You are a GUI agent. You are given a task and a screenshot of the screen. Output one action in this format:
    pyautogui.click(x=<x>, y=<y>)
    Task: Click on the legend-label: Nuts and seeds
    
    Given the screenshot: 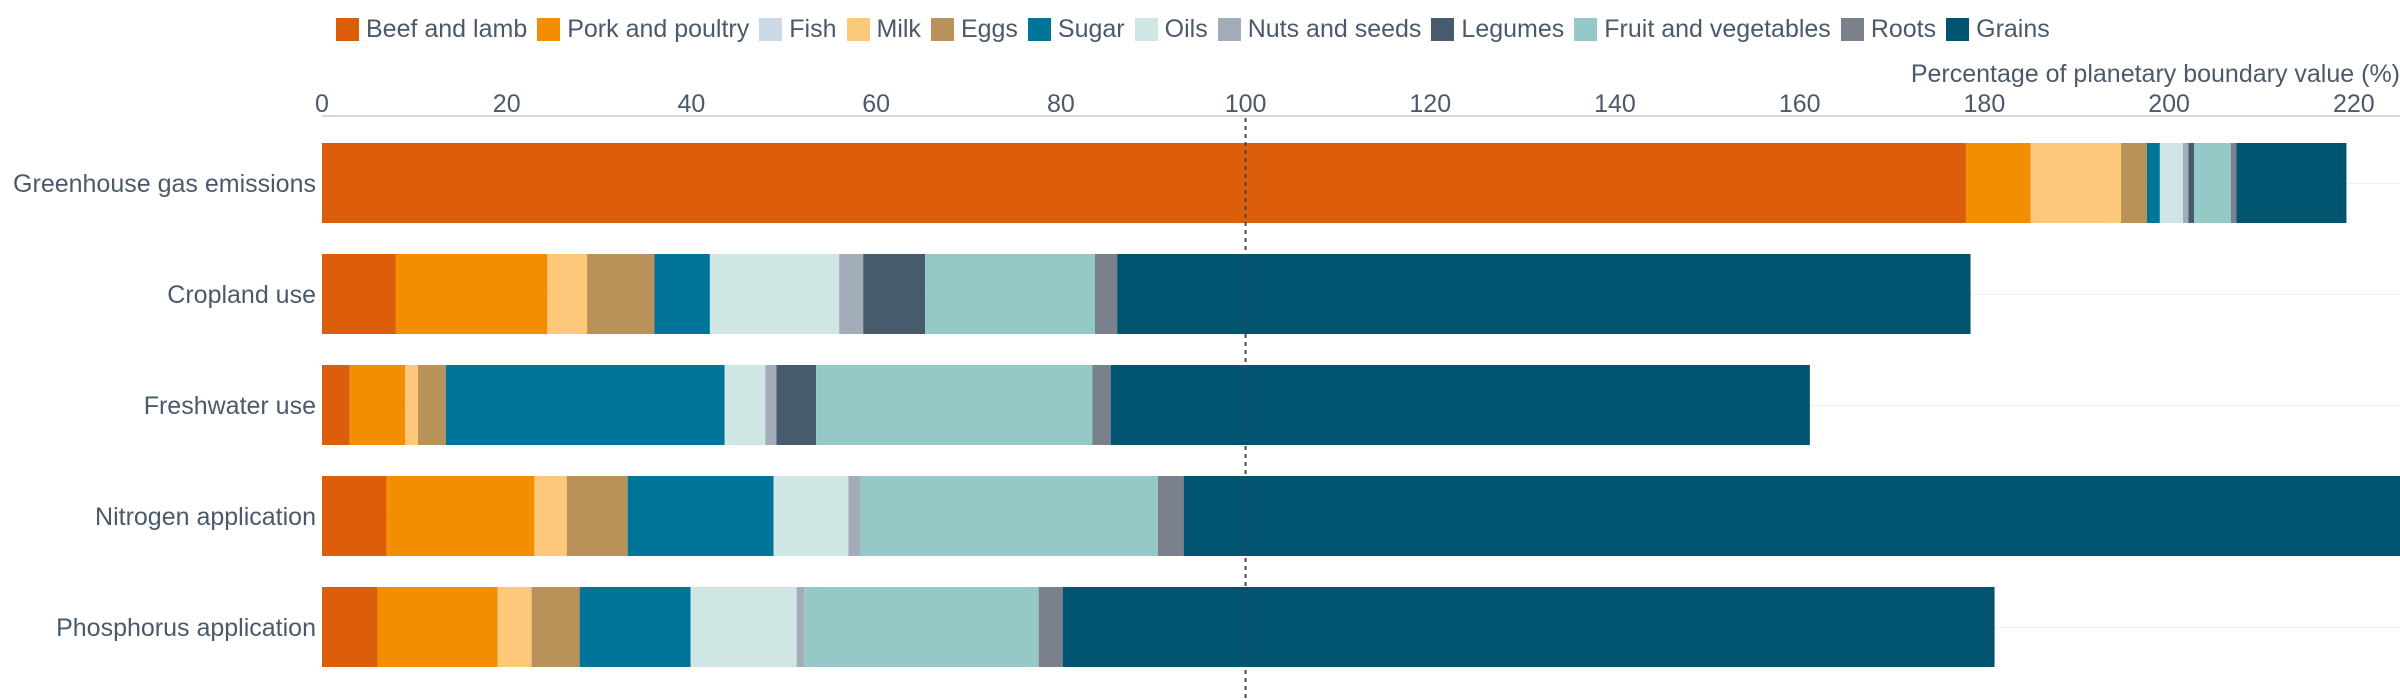 What is the action you would take?
    pyautogui.click(x=1334, y=28)
    